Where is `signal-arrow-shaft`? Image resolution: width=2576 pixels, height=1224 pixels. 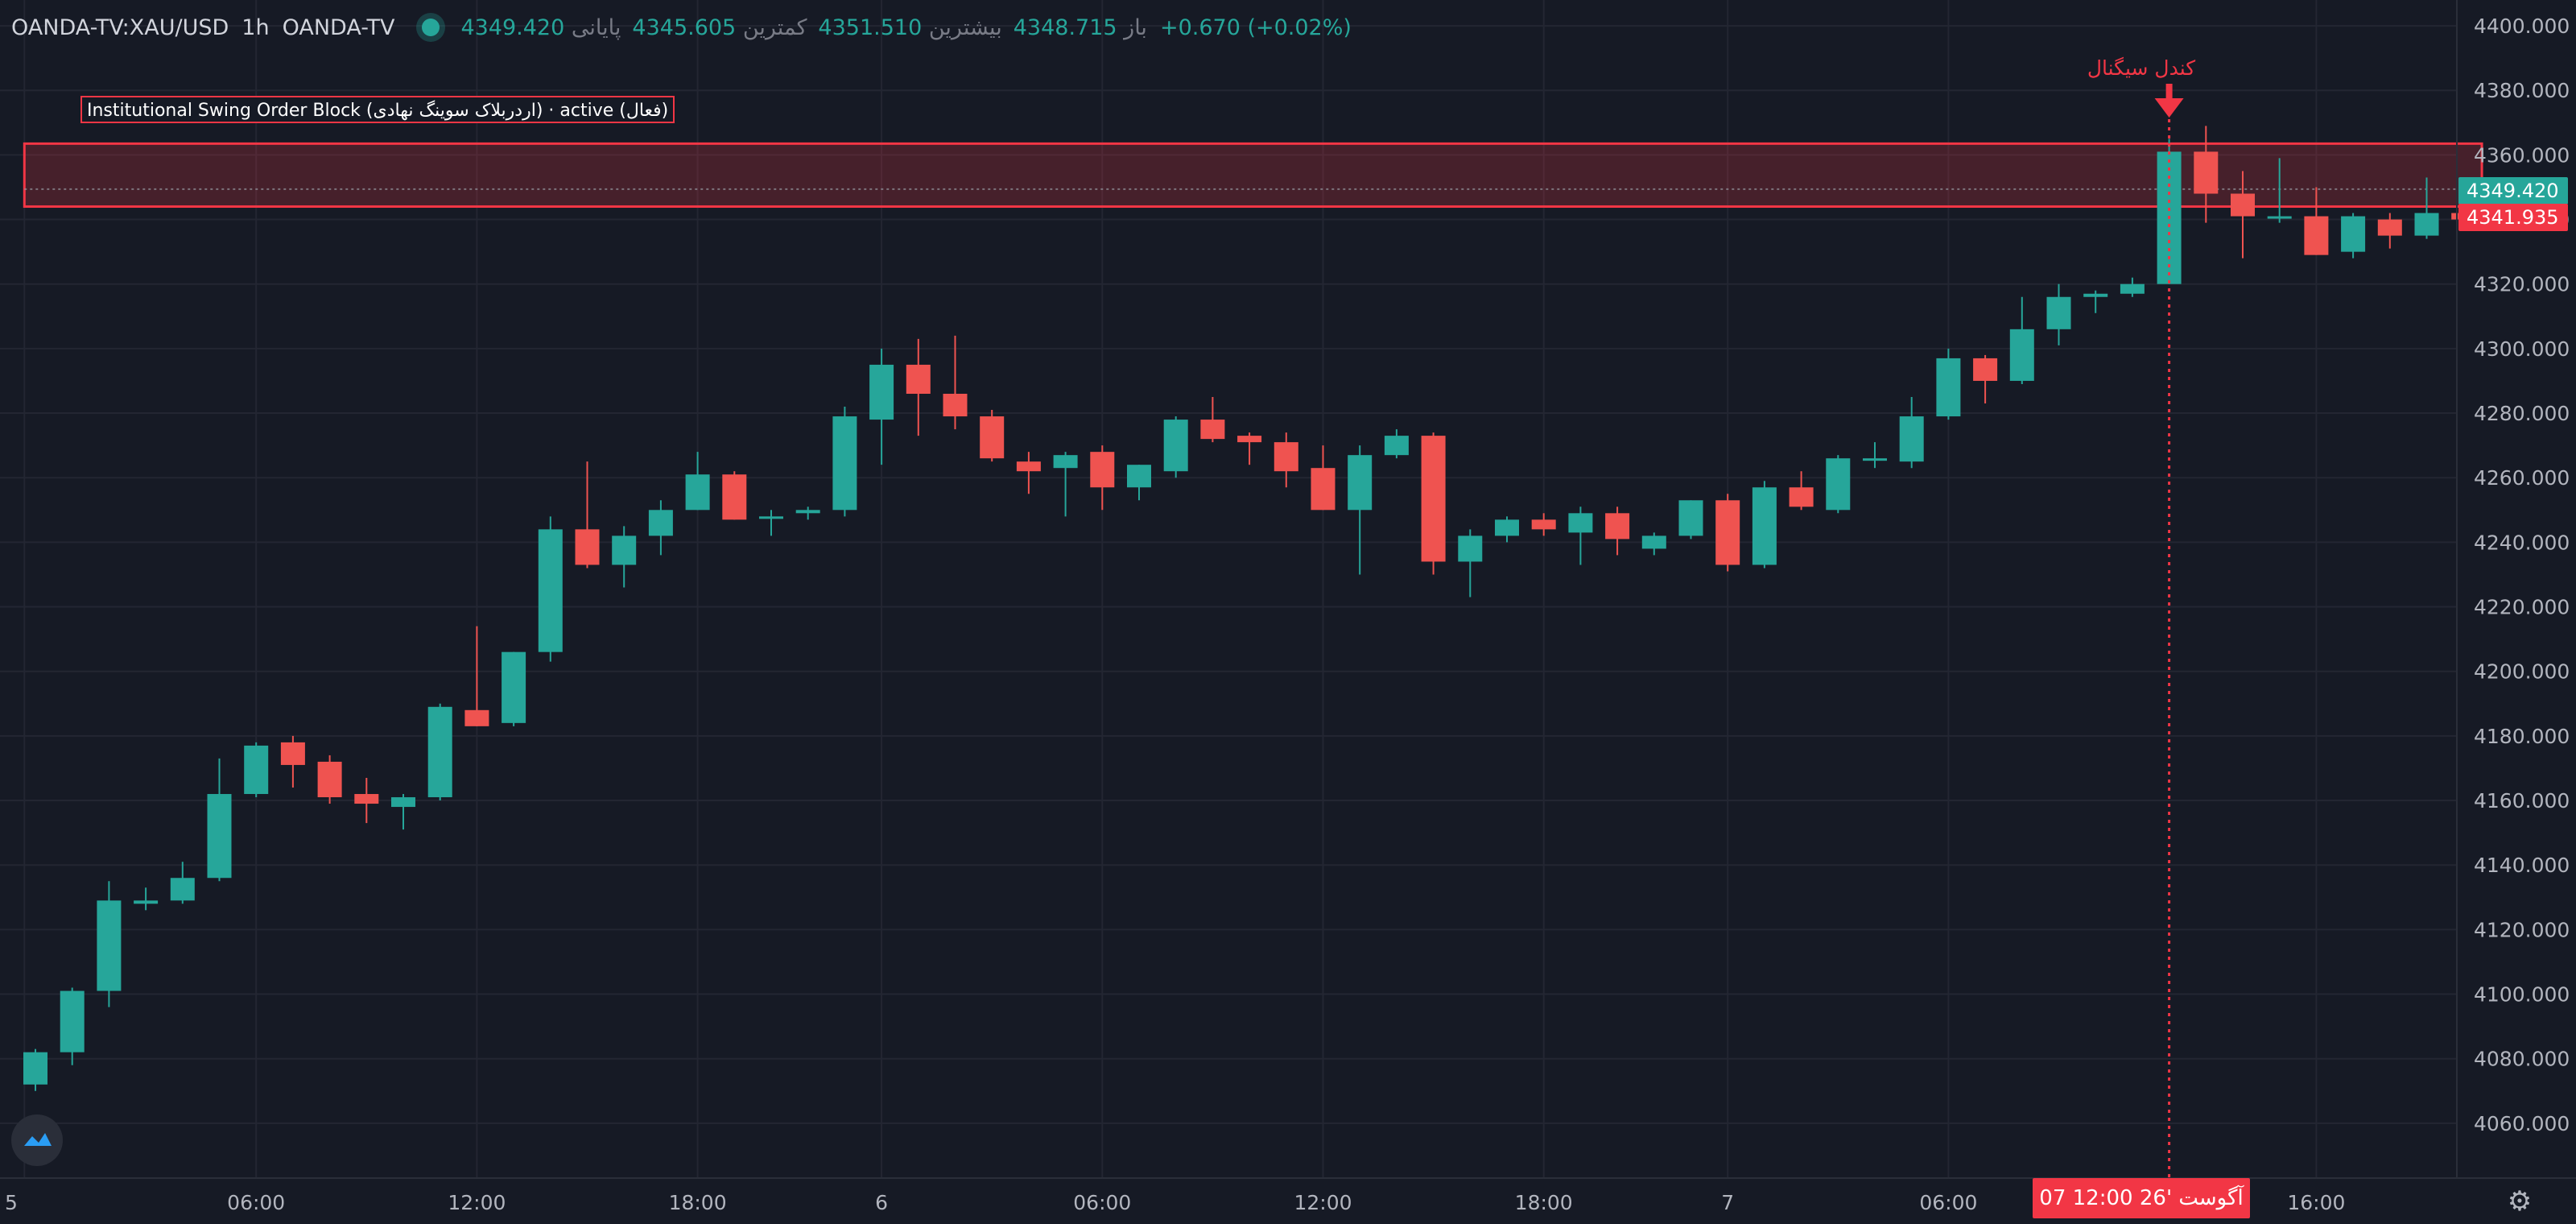
signal-arrow-shaft is located at coordinates (2169, 92).